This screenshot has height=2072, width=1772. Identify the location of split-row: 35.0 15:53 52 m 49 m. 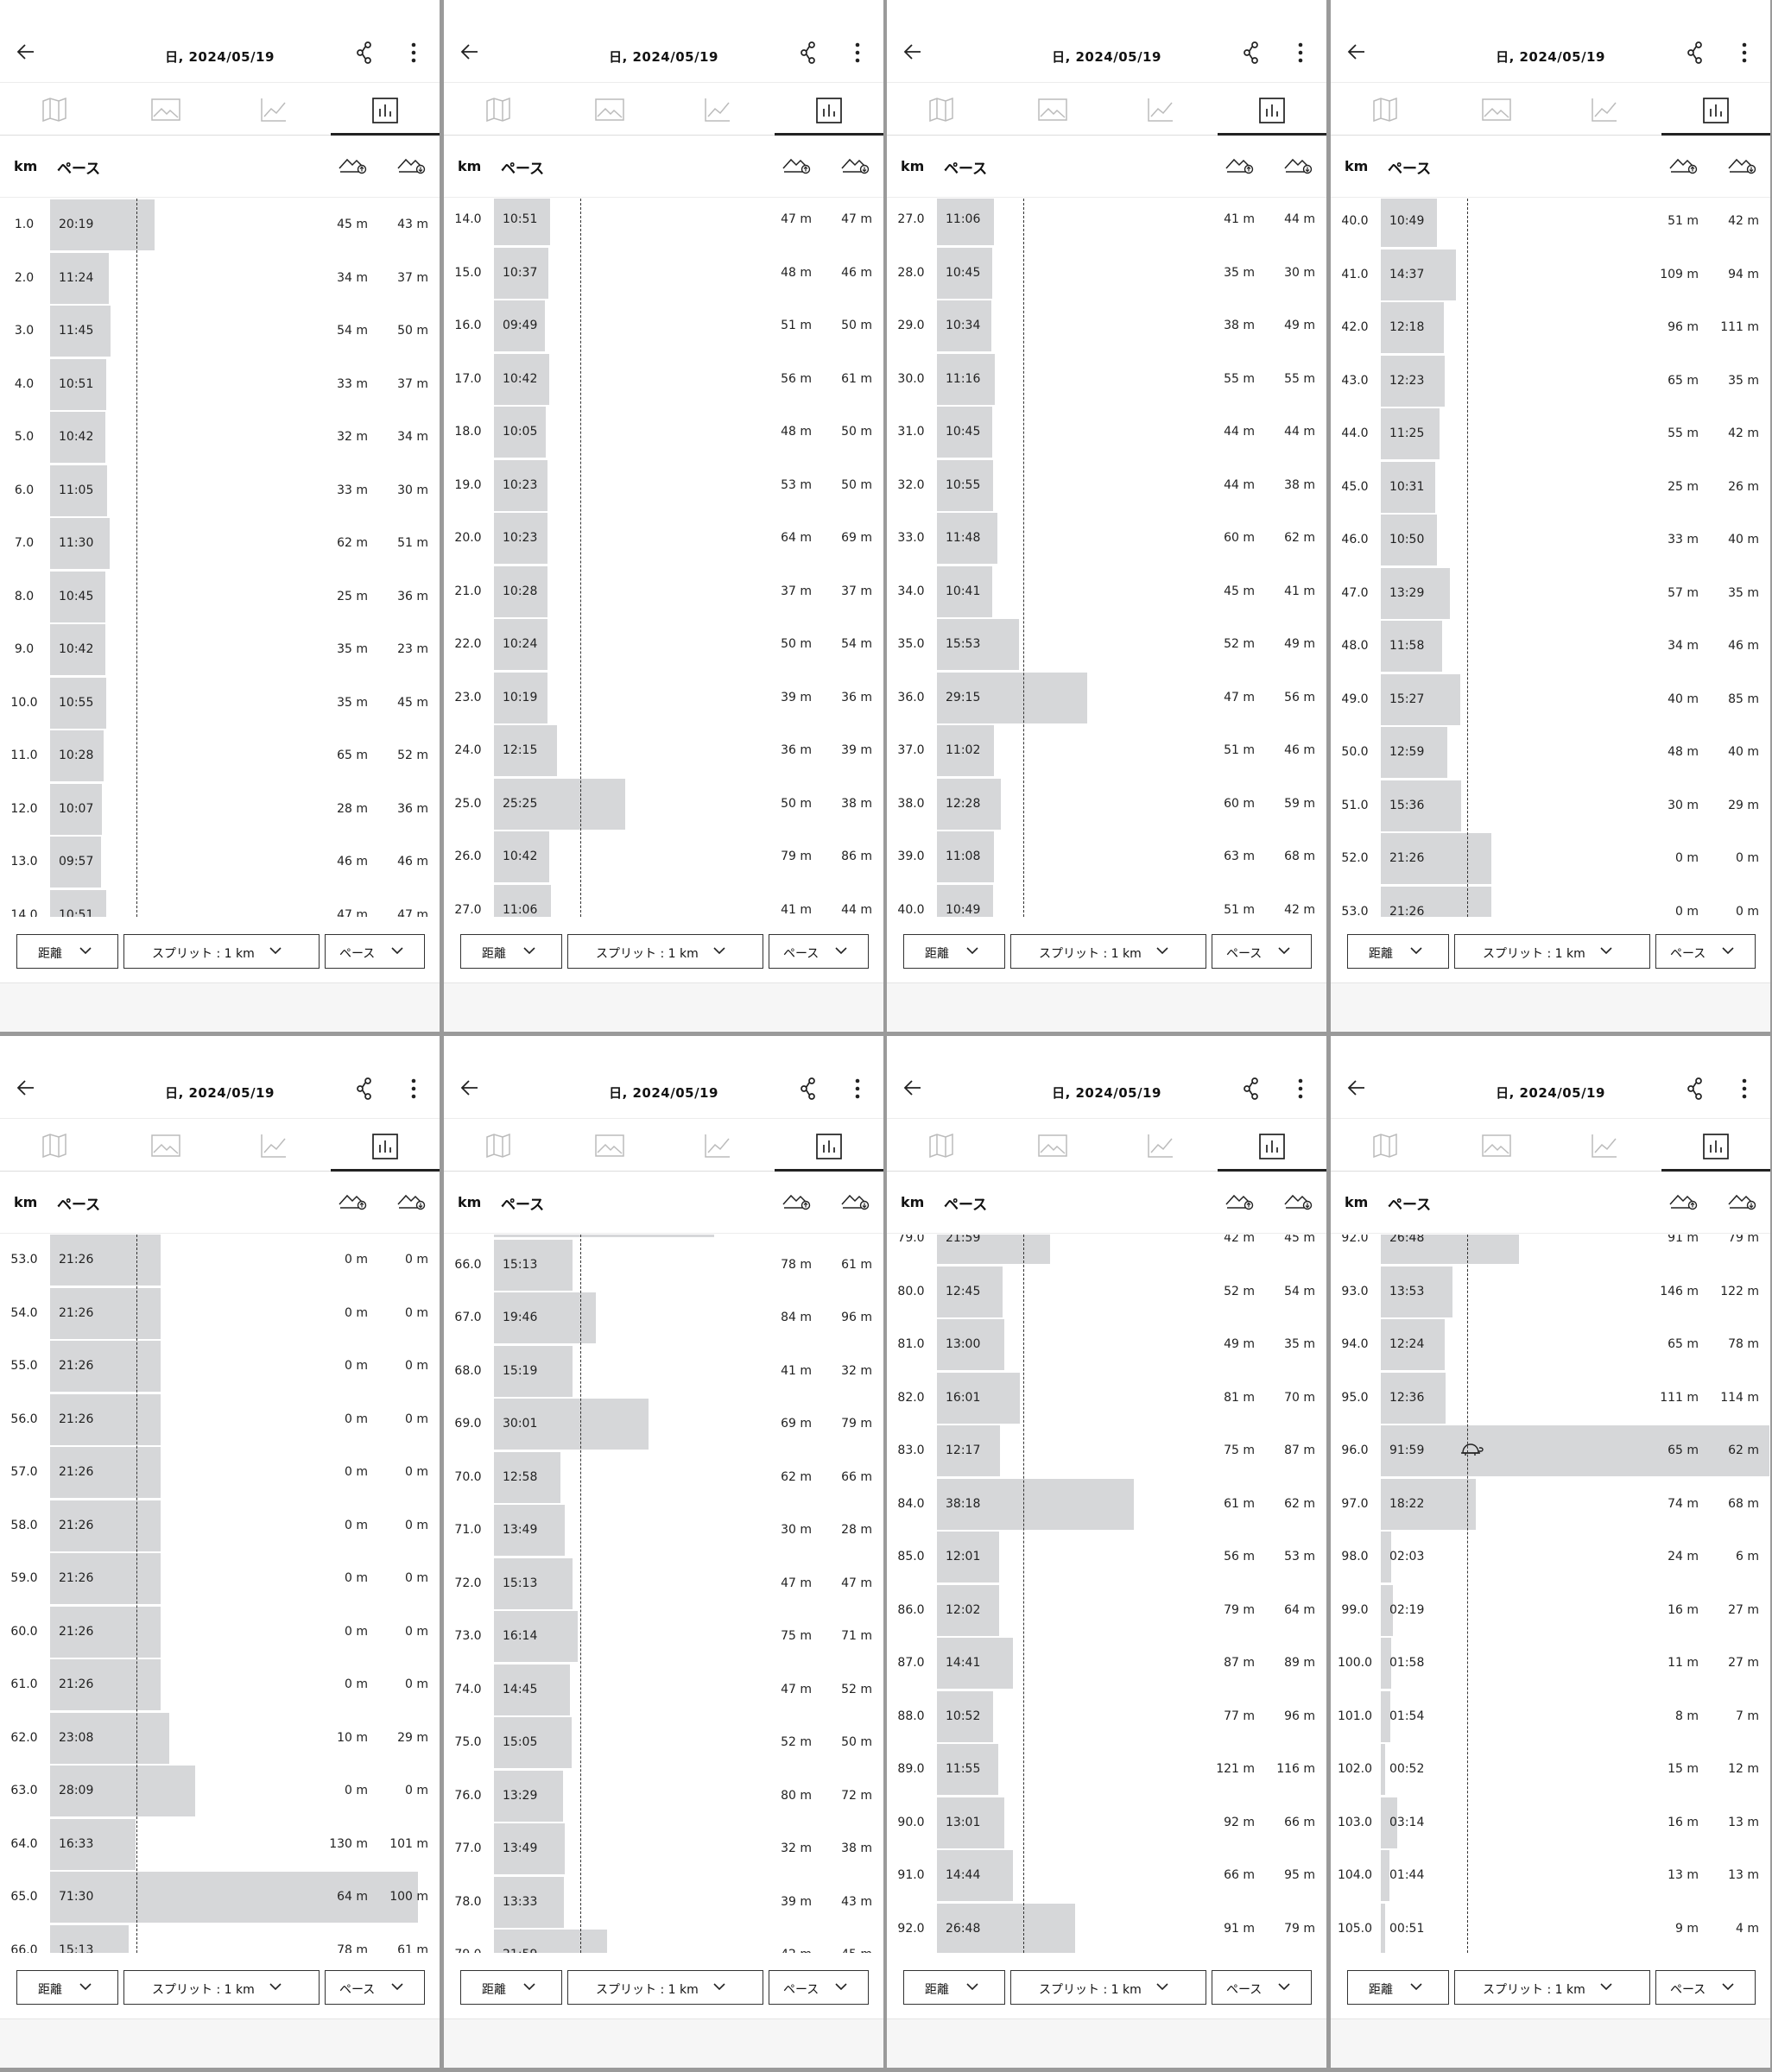
(1107, 644).